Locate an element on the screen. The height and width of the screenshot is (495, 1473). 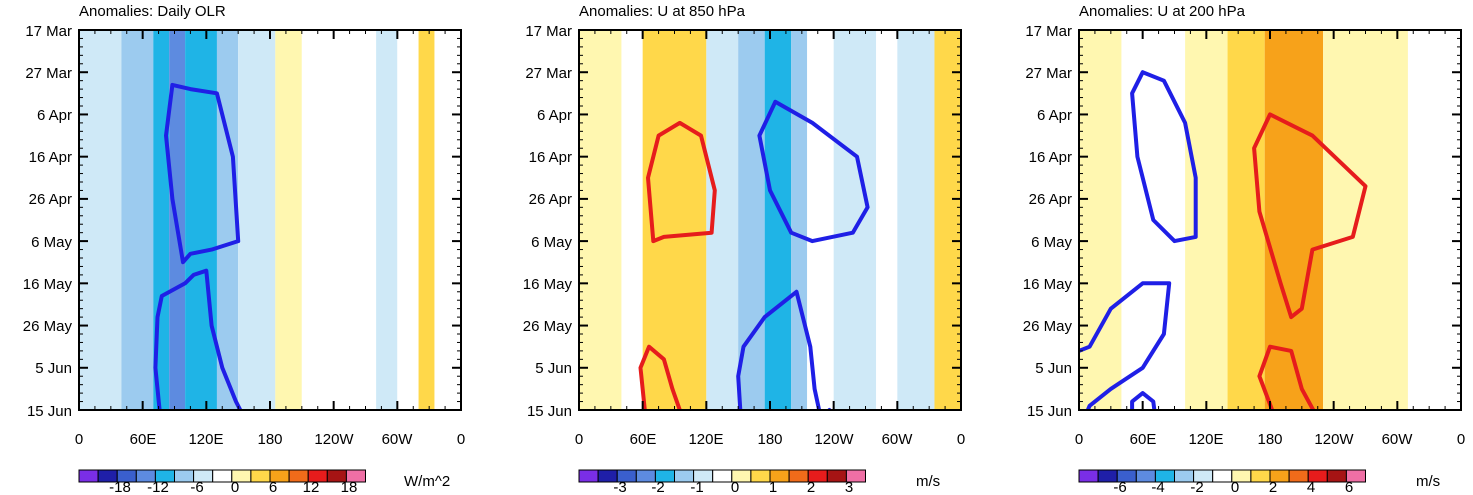
colorbar-label: -1 is located at coordinates (696, 487).